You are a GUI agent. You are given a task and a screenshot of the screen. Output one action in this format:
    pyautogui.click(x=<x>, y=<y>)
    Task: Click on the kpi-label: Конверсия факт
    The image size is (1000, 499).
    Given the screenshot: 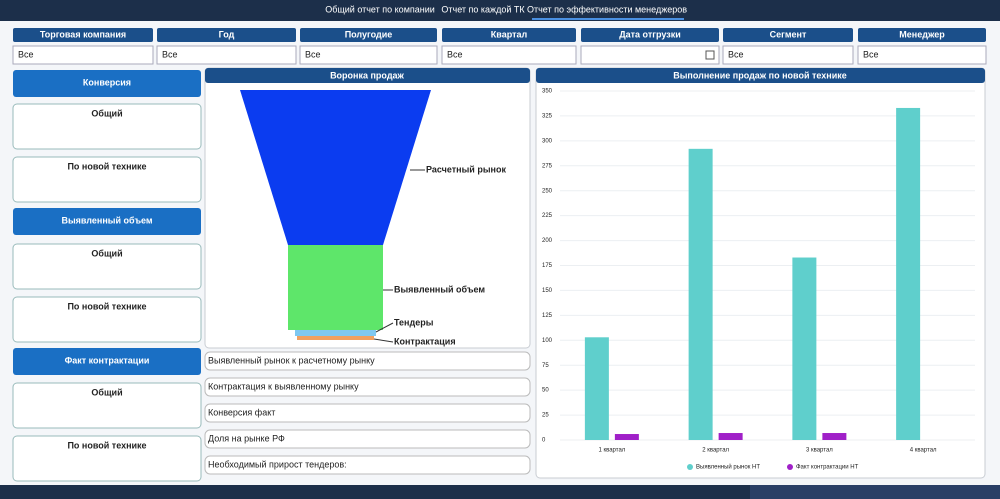 What is the action you would take?
    pyautogui.click(x=241, y=412)
    